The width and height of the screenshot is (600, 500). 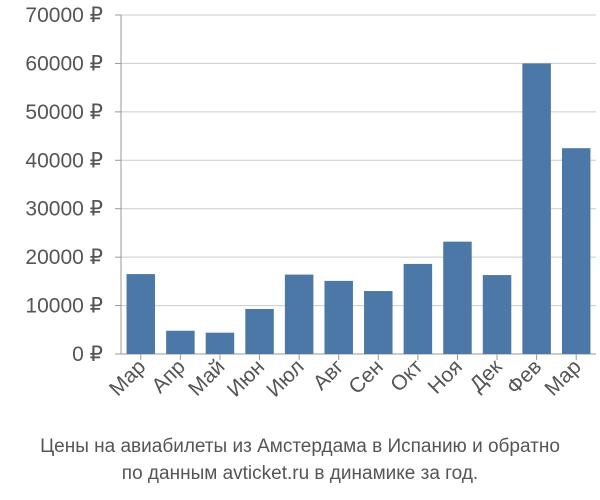 I want to click on x-tick-label: Сен, so click(x=365, y=376).